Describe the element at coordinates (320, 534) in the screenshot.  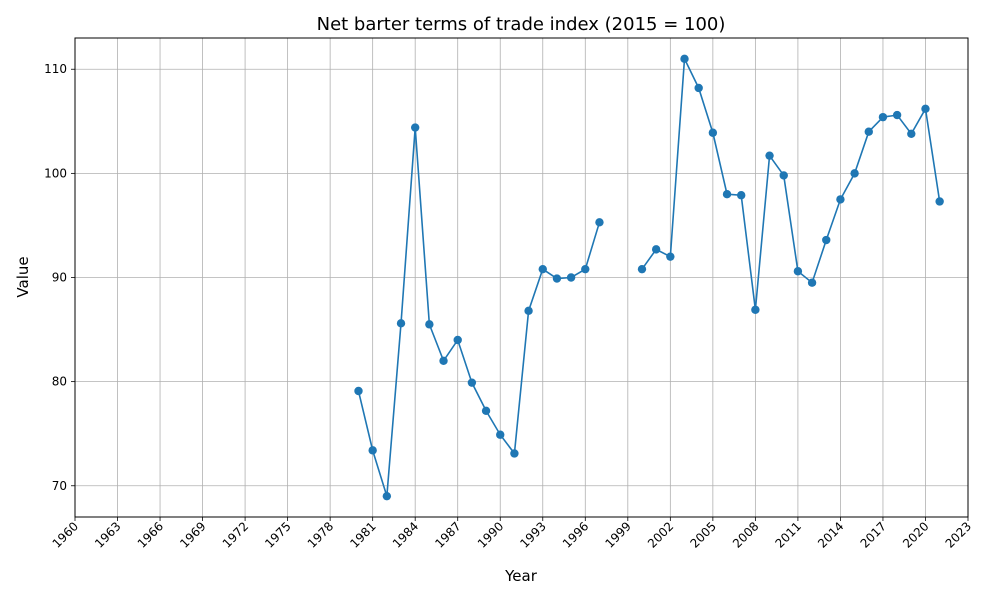
I see `x-tick-label: 1978` at that location.